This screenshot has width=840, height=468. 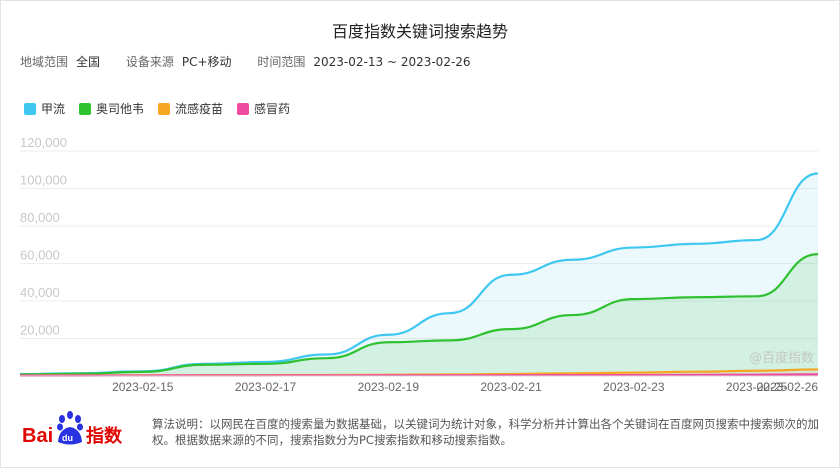 What do you see at coordinates (40, 255) in the screenshot?
I see `y-tick-label: 60,000` at bounding box center [40, 255].